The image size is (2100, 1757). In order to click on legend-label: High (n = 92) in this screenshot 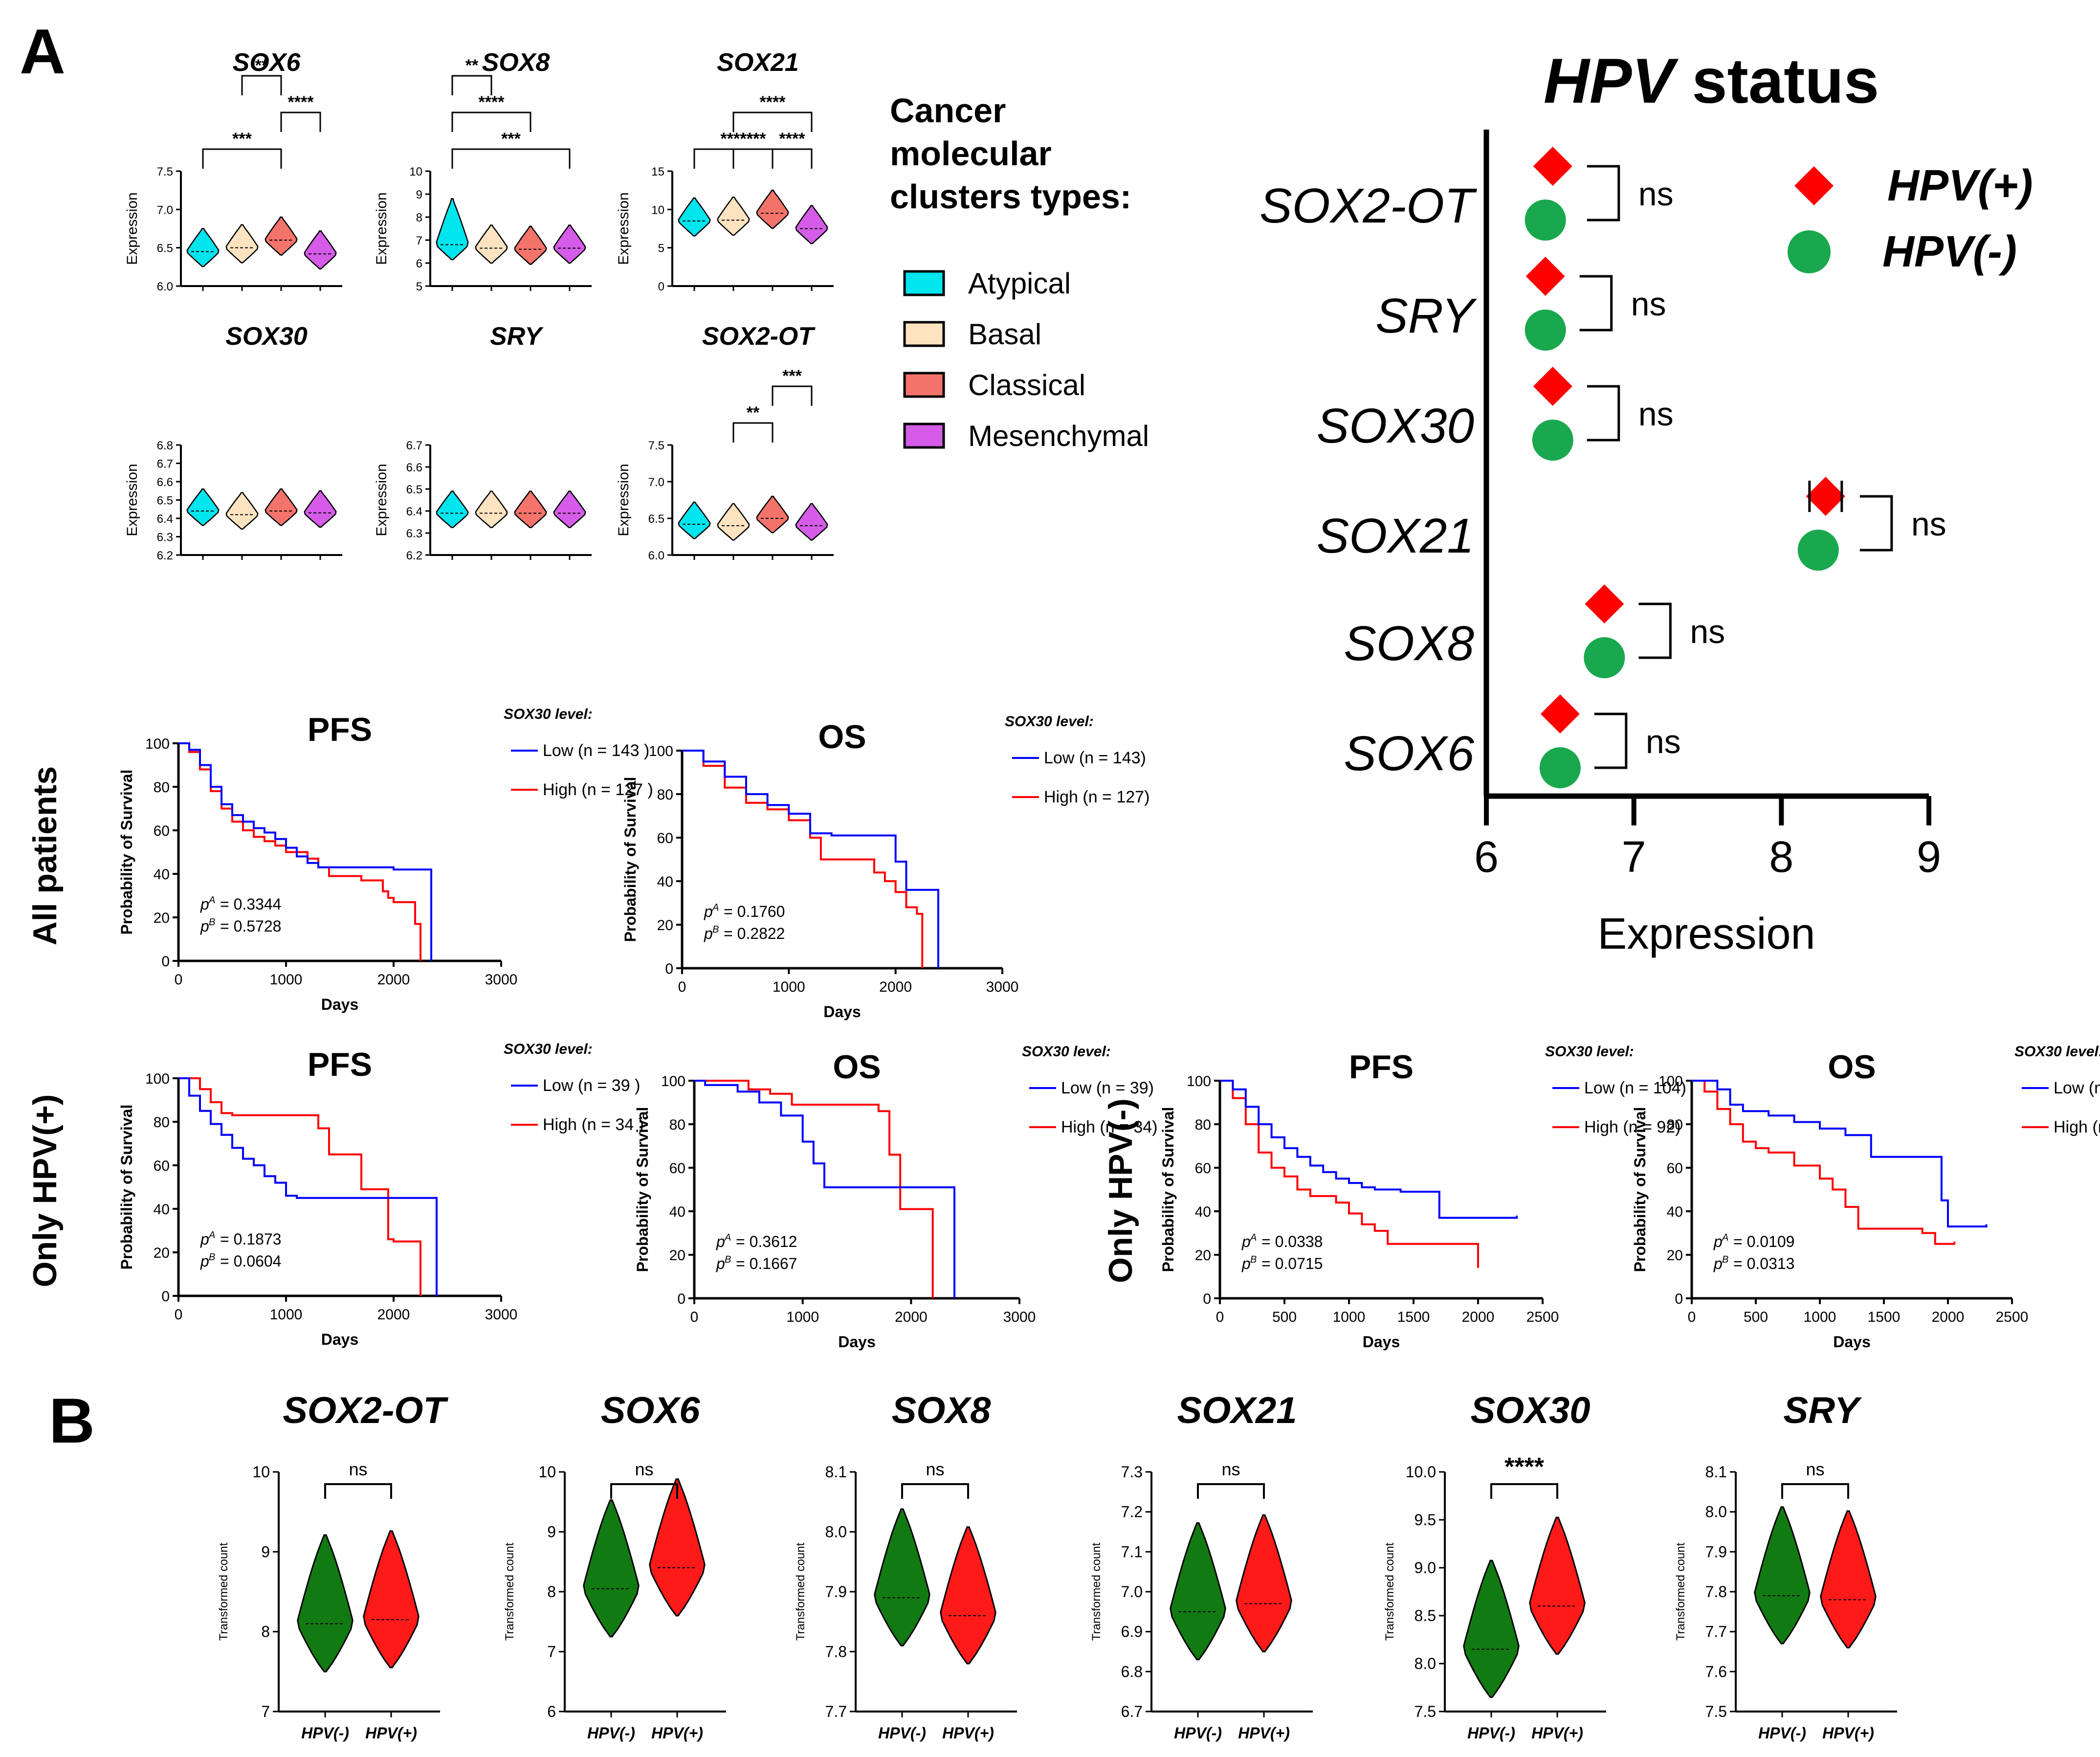, I will do `click(2077, 1127)`.